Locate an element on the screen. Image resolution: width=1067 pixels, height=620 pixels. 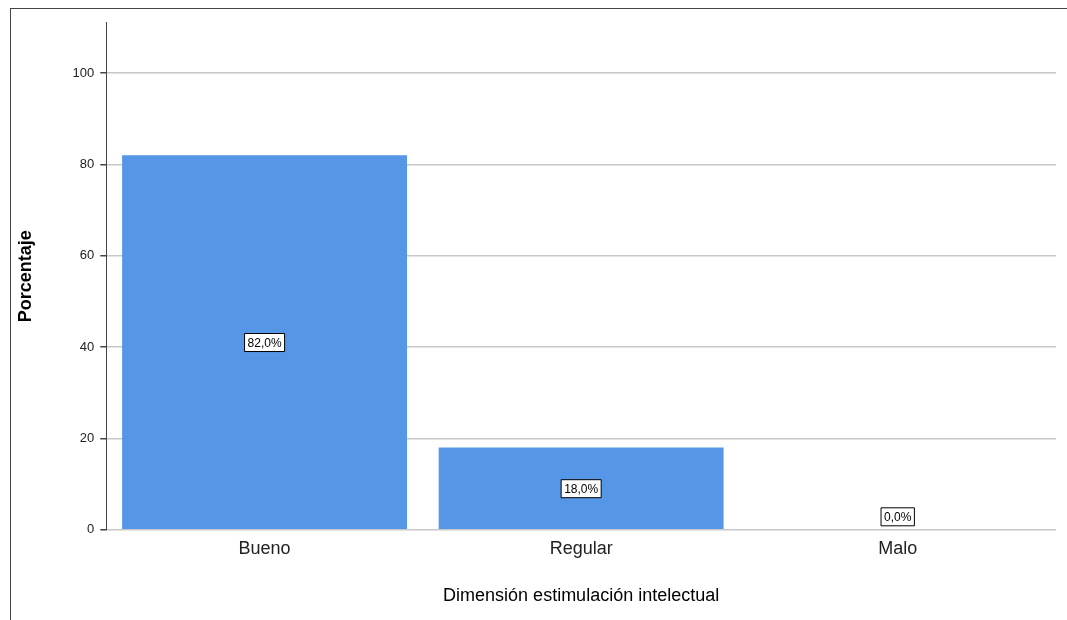
y-tick-label: 0 is located at coordinates (91, 529).